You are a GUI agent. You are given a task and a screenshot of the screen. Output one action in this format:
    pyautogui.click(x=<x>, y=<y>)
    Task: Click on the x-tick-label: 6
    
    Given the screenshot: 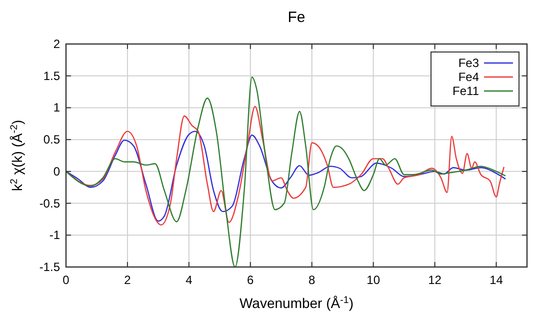 What is the action you would take?
    pyautogui.click(x=250, y=280)
    